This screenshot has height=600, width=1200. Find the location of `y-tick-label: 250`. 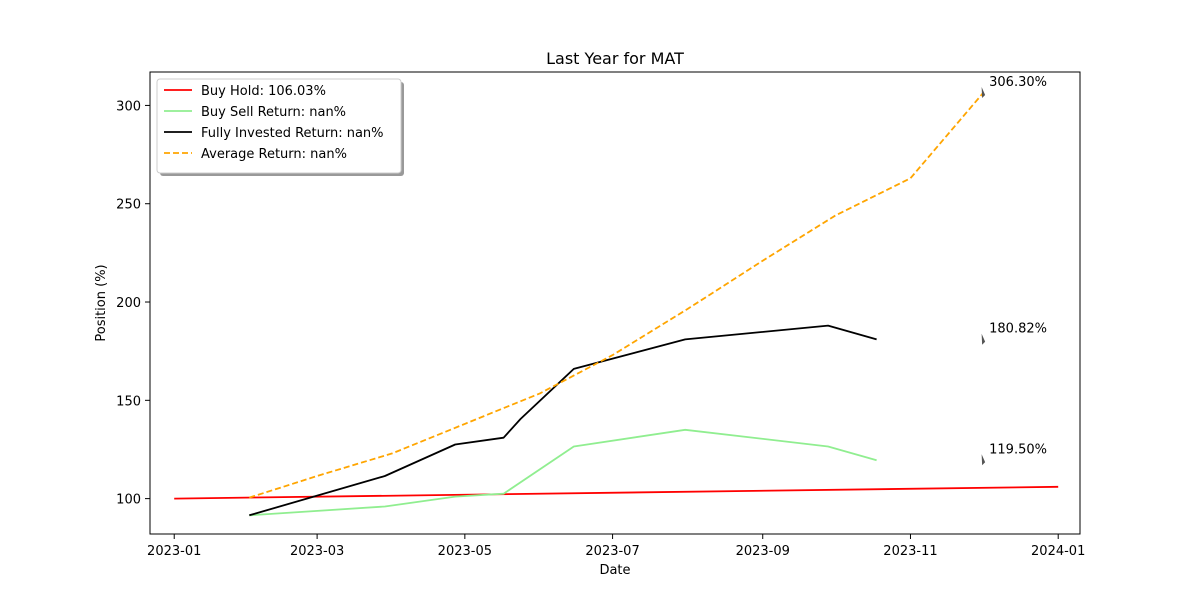

y-tick-label: 250 is located at coordinates (128, 205).